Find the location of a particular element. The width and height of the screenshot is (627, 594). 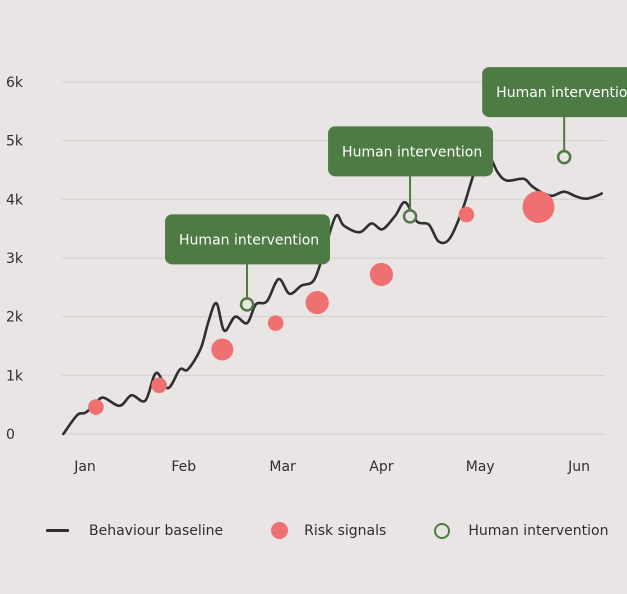

ring-swatch-icon is located at coordinates (442, 530).